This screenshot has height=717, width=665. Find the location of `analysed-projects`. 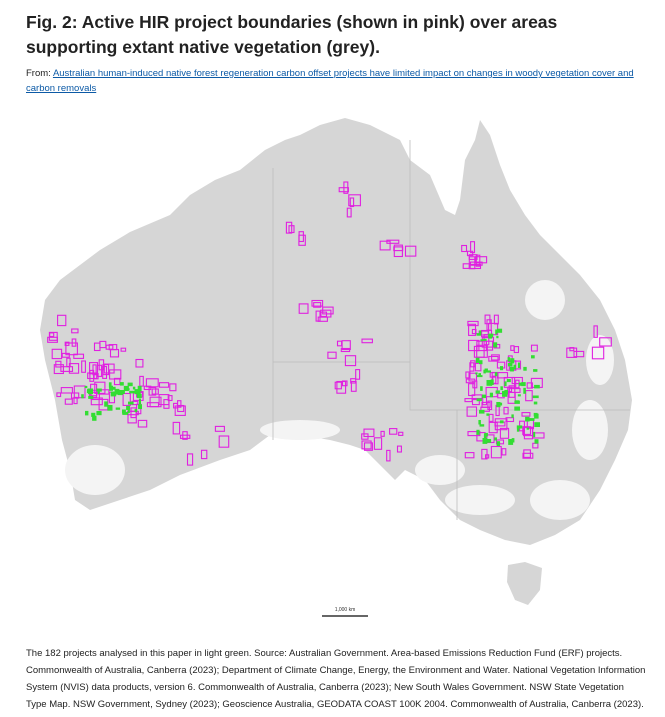

analysed-projects is located at coordinates (310, 387).